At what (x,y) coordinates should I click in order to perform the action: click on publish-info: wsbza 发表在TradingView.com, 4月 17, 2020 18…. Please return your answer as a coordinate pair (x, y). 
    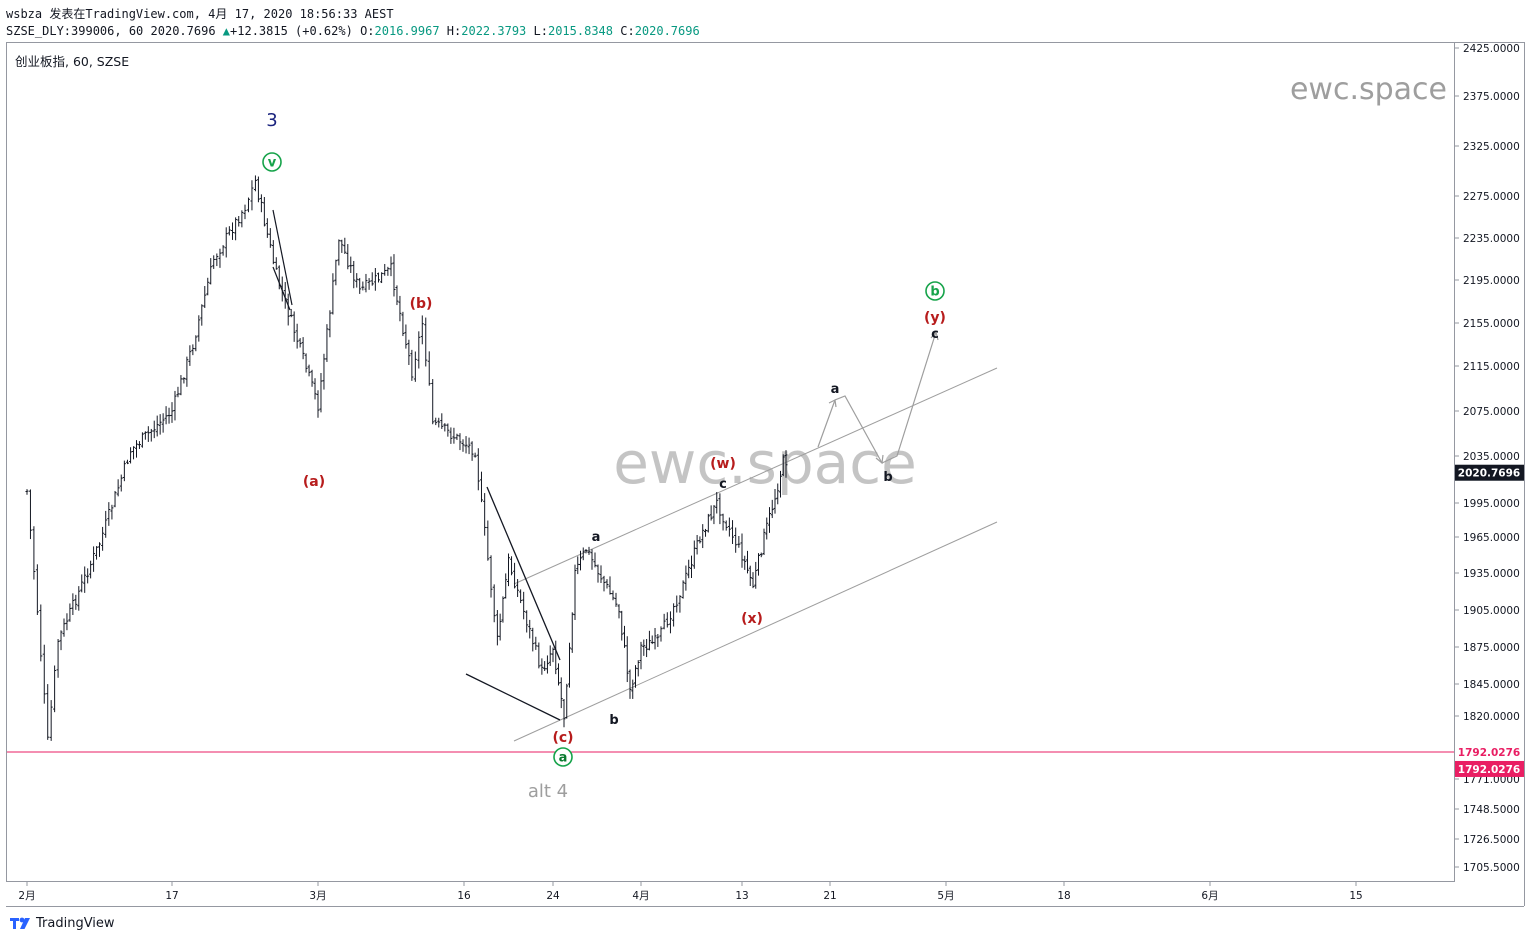
    Looking at the image, I should click on (200, 14).